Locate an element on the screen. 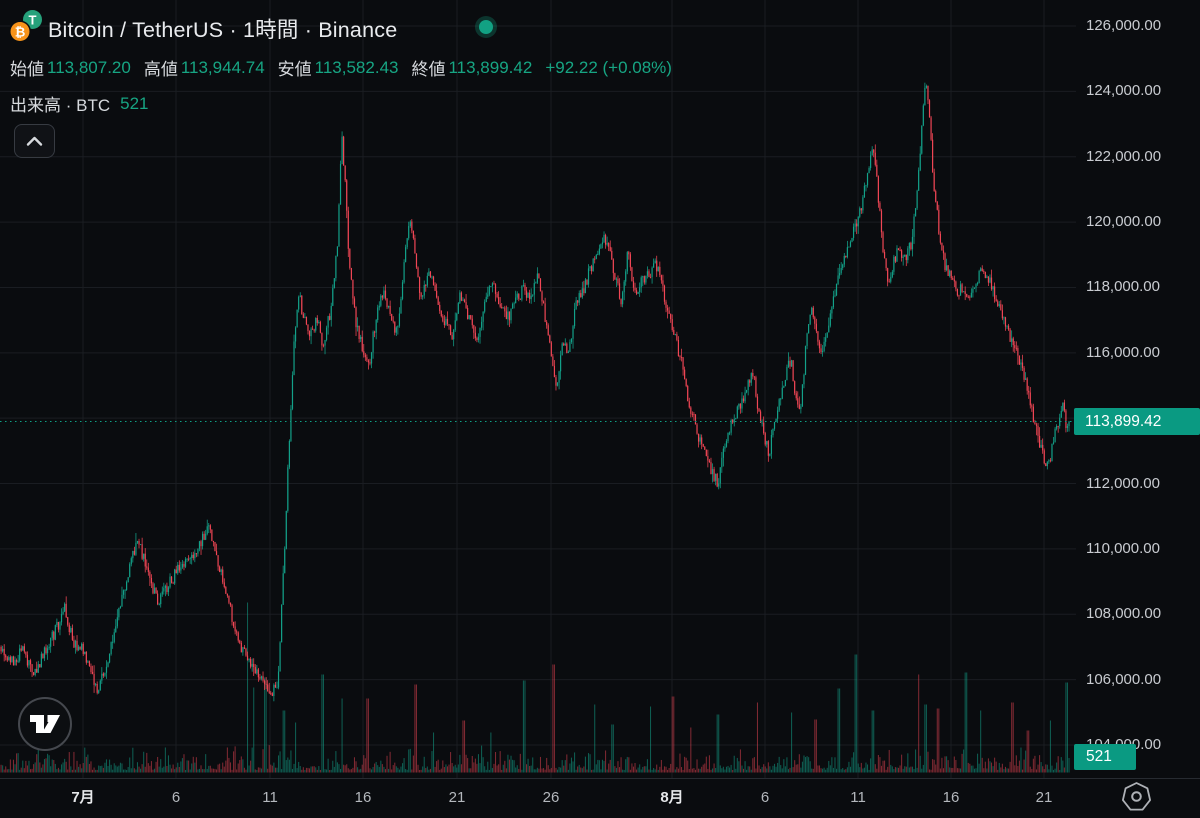 The image size is (1200, 818). bitcoin-icon is located at coordinates (20, 31).